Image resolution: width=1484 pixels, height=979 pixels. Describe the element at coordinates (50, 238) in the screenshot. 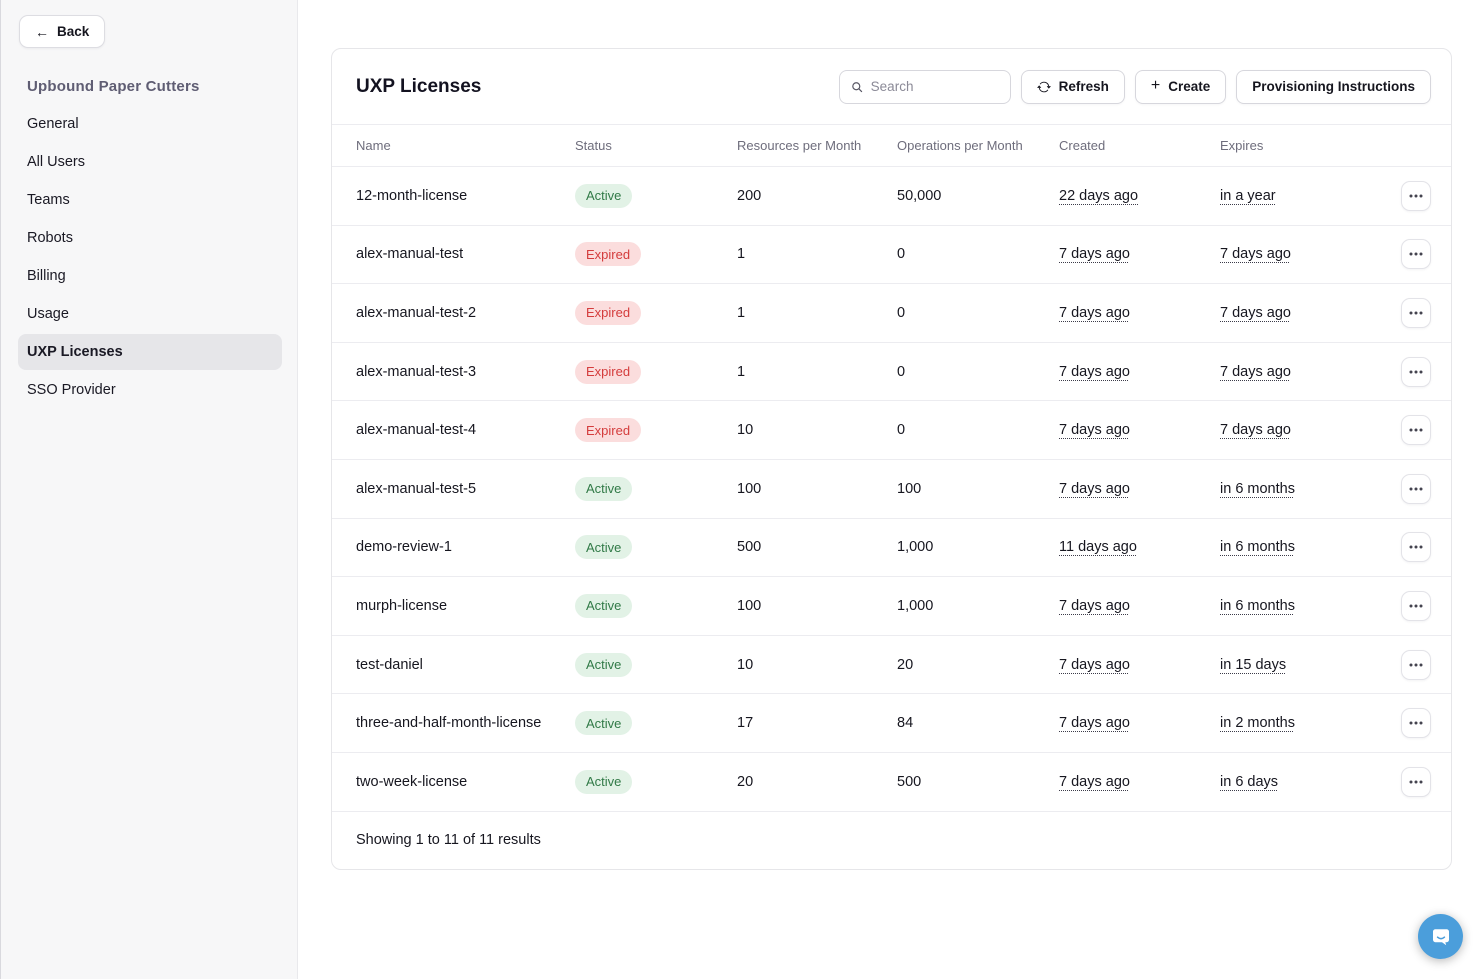

I see `sidebar-item-robots: Robots` at that location.